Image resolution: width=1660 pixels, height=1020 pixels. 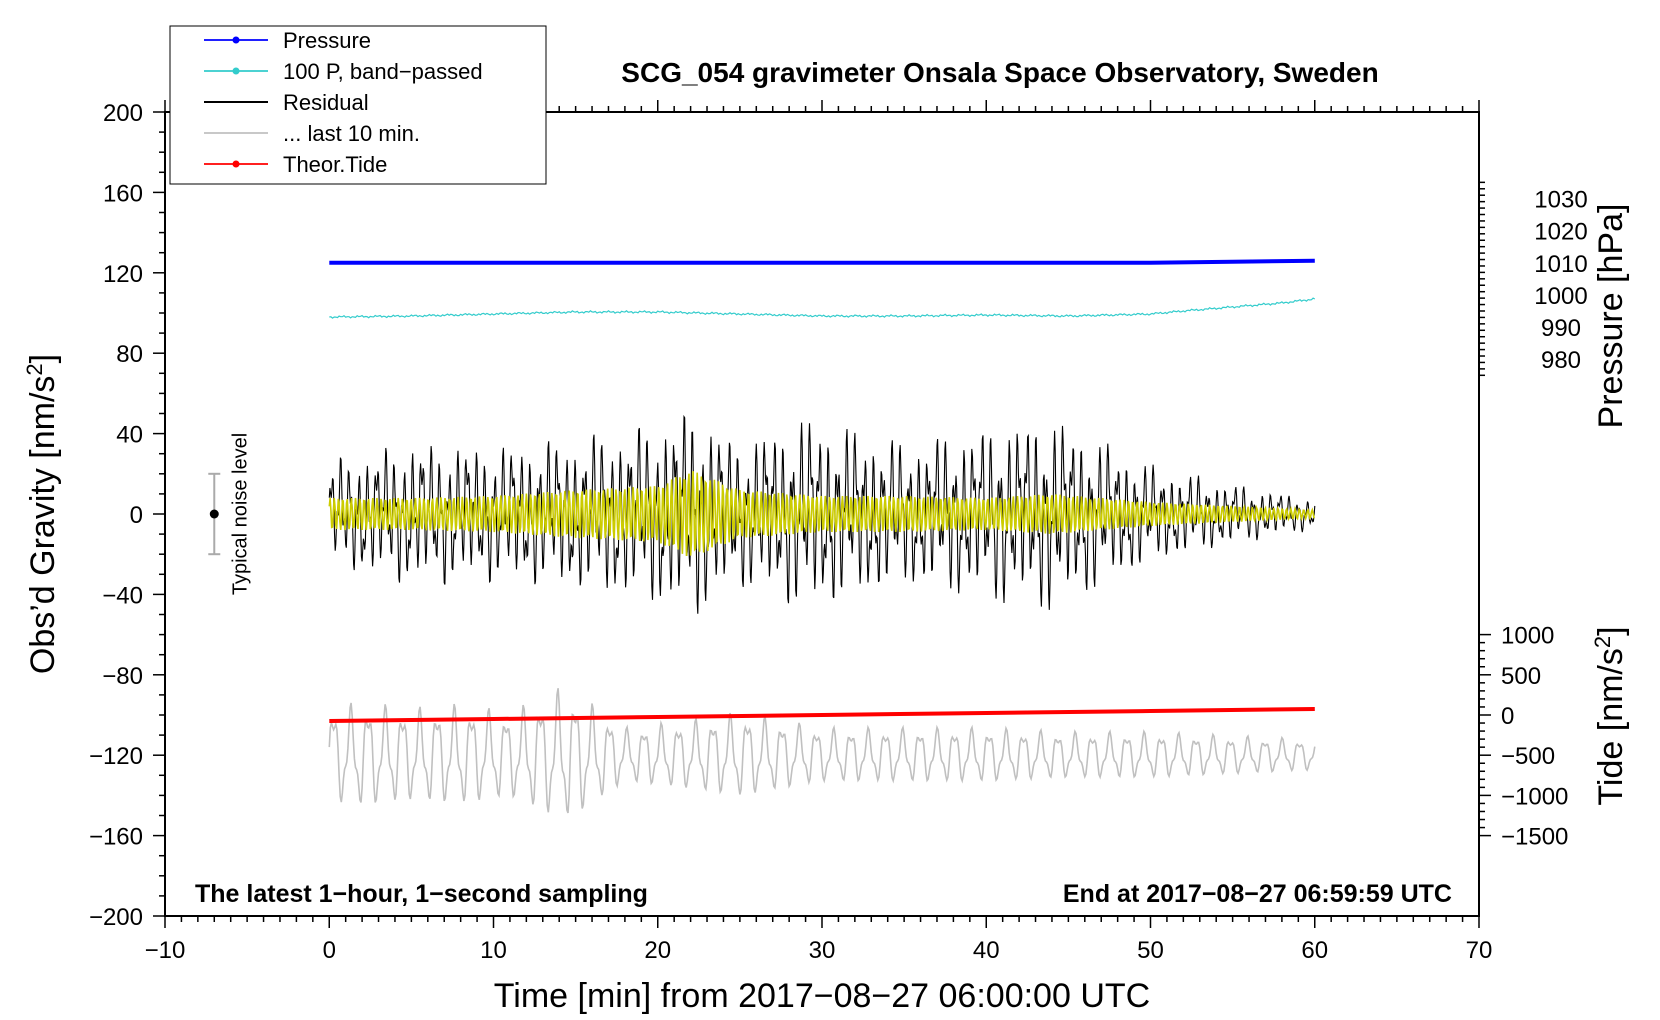 I want to click on x-tick-label: 40, so click(x=986, y=950).